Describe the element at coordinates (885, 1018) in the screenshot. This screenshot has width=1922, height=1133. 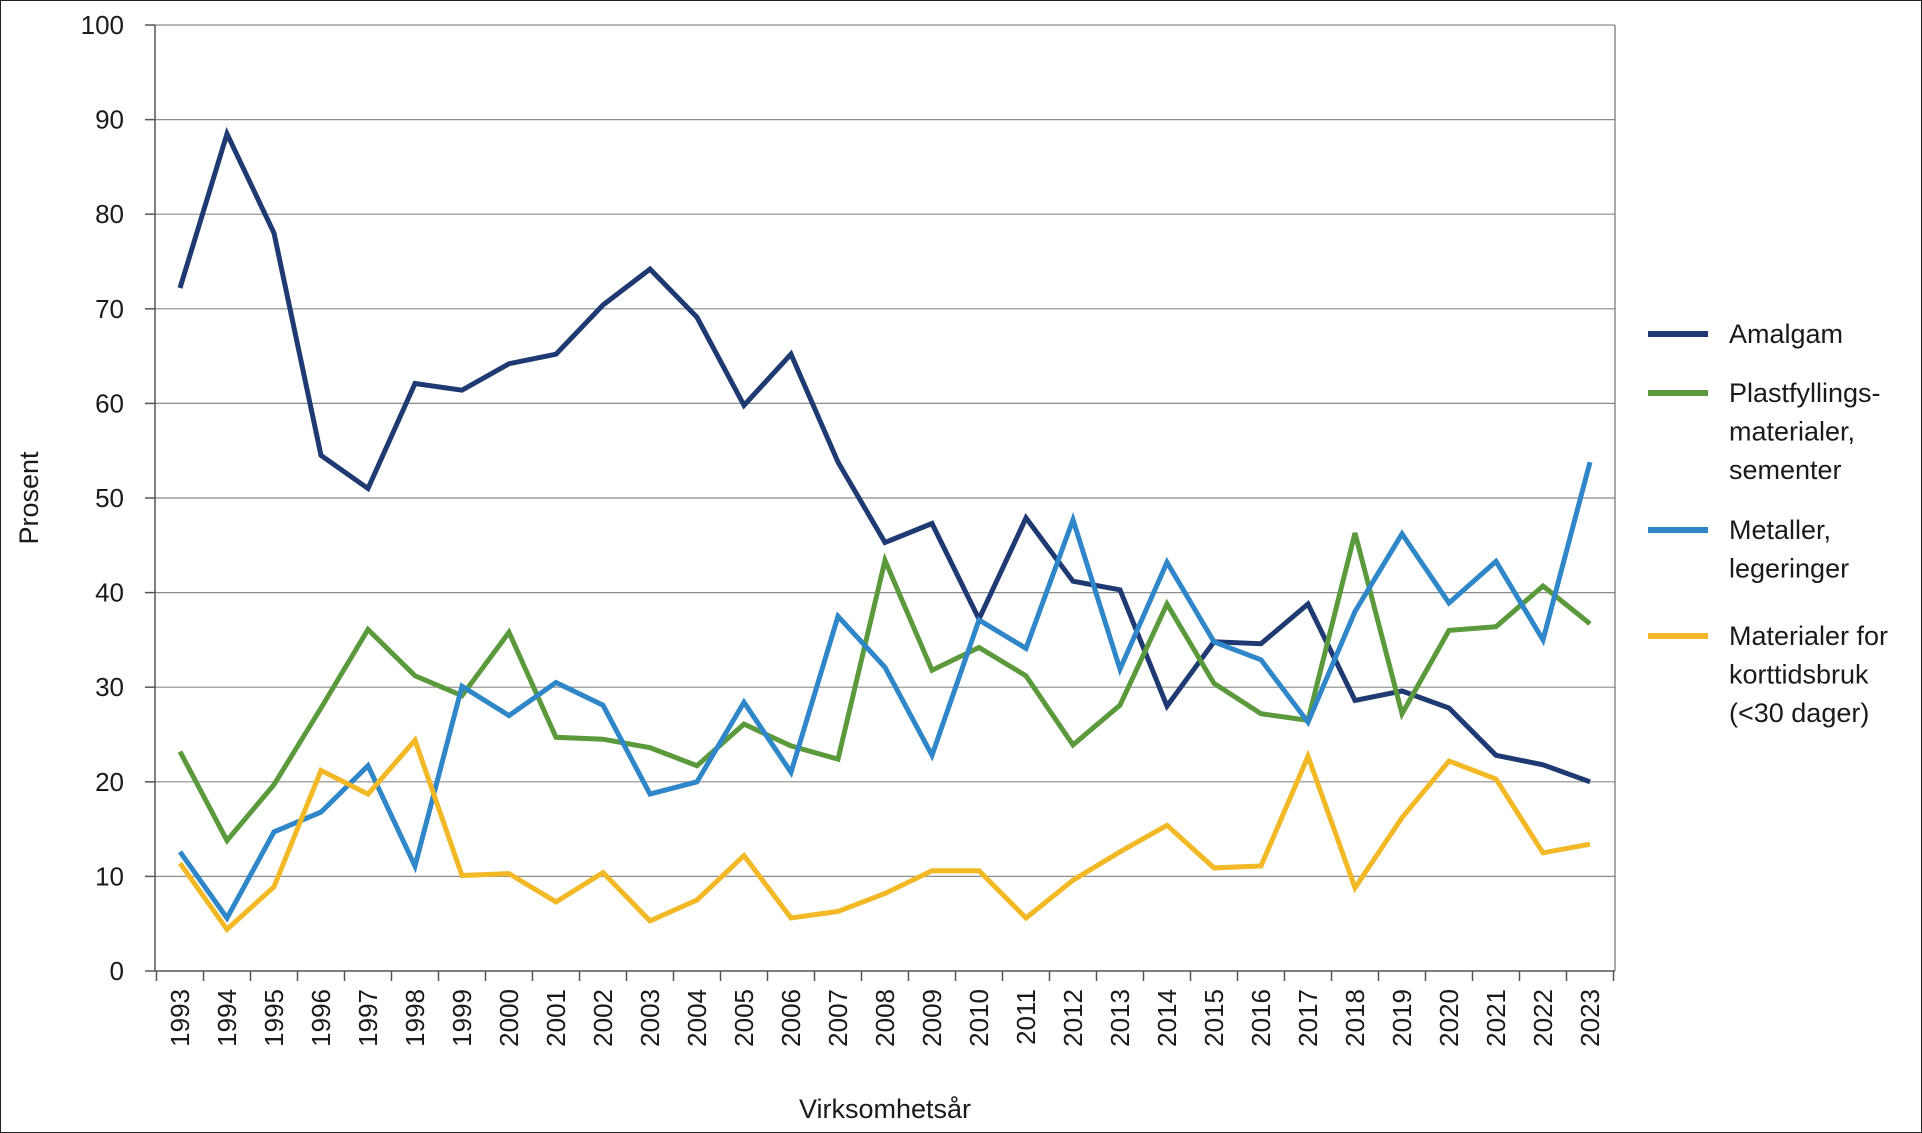
I see `x-tick-label: 2008` at that location.